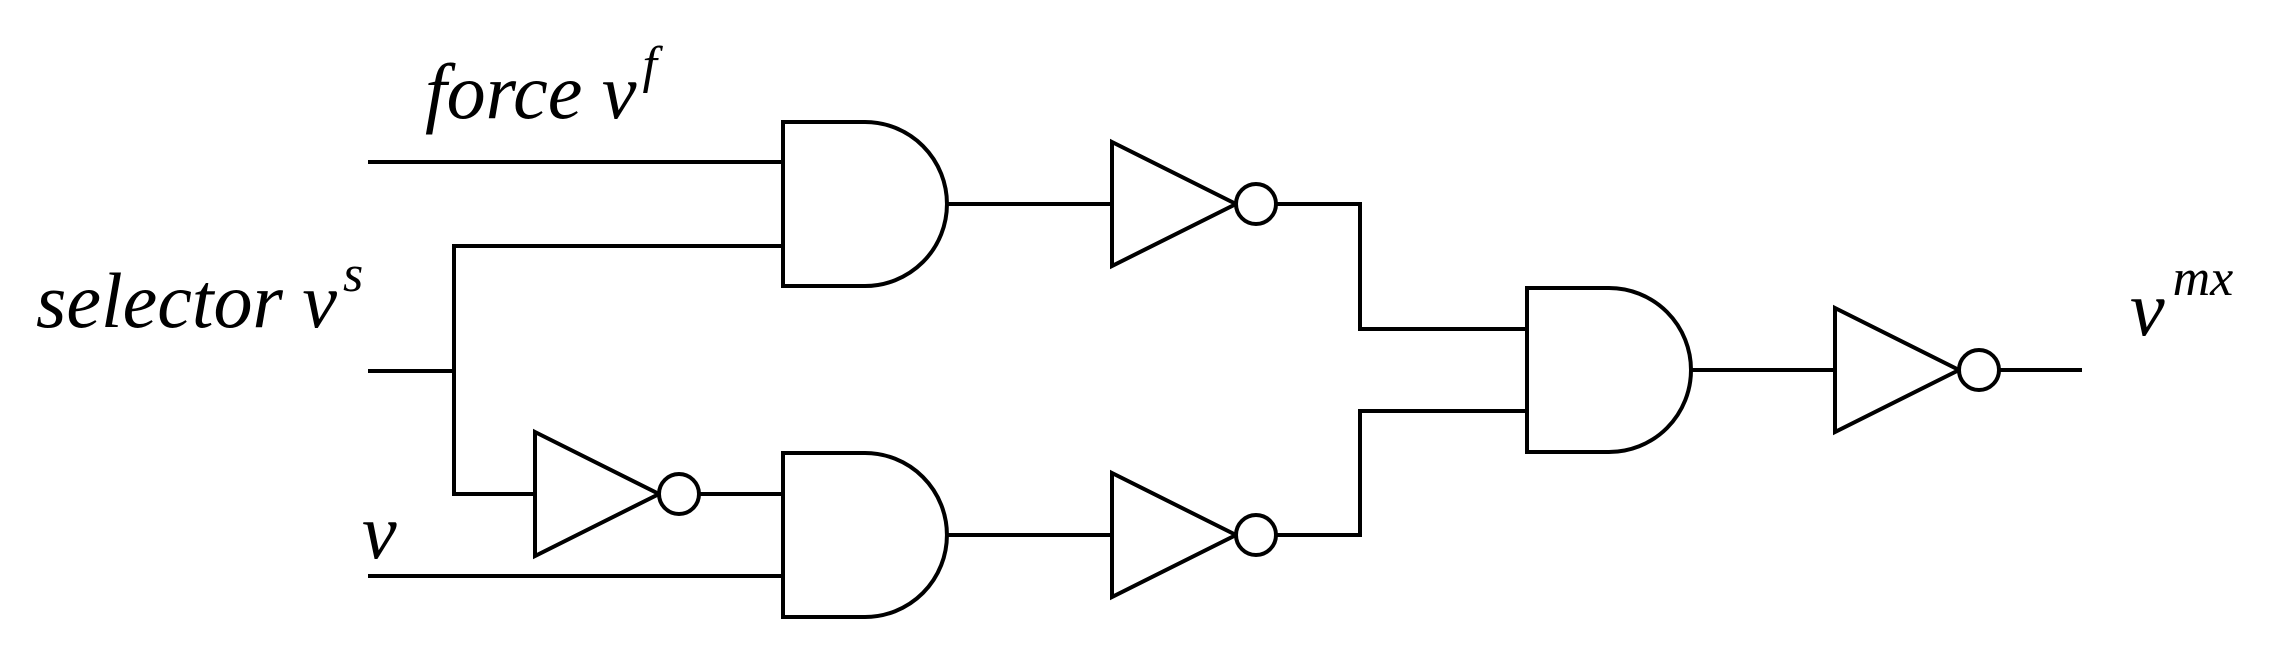 Image resolution: width=2286 pixels, height=652 pixels. What do you see at coordinates (679, 494) in the screenshot?
I see `not-gate-selector-bubble` at bounding box center [679, 494].